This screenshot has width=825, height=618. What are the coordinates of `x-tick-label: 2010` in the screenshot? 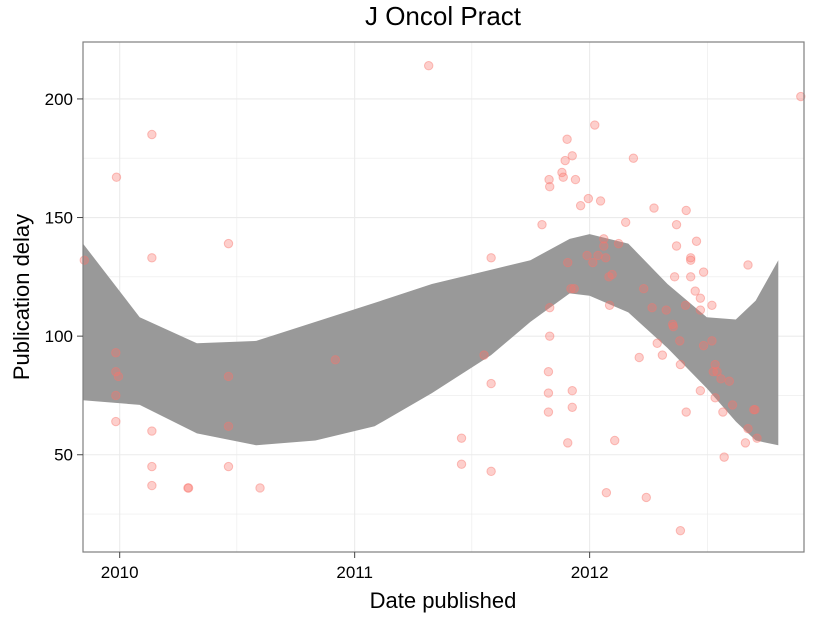 It's located at (120, 572).